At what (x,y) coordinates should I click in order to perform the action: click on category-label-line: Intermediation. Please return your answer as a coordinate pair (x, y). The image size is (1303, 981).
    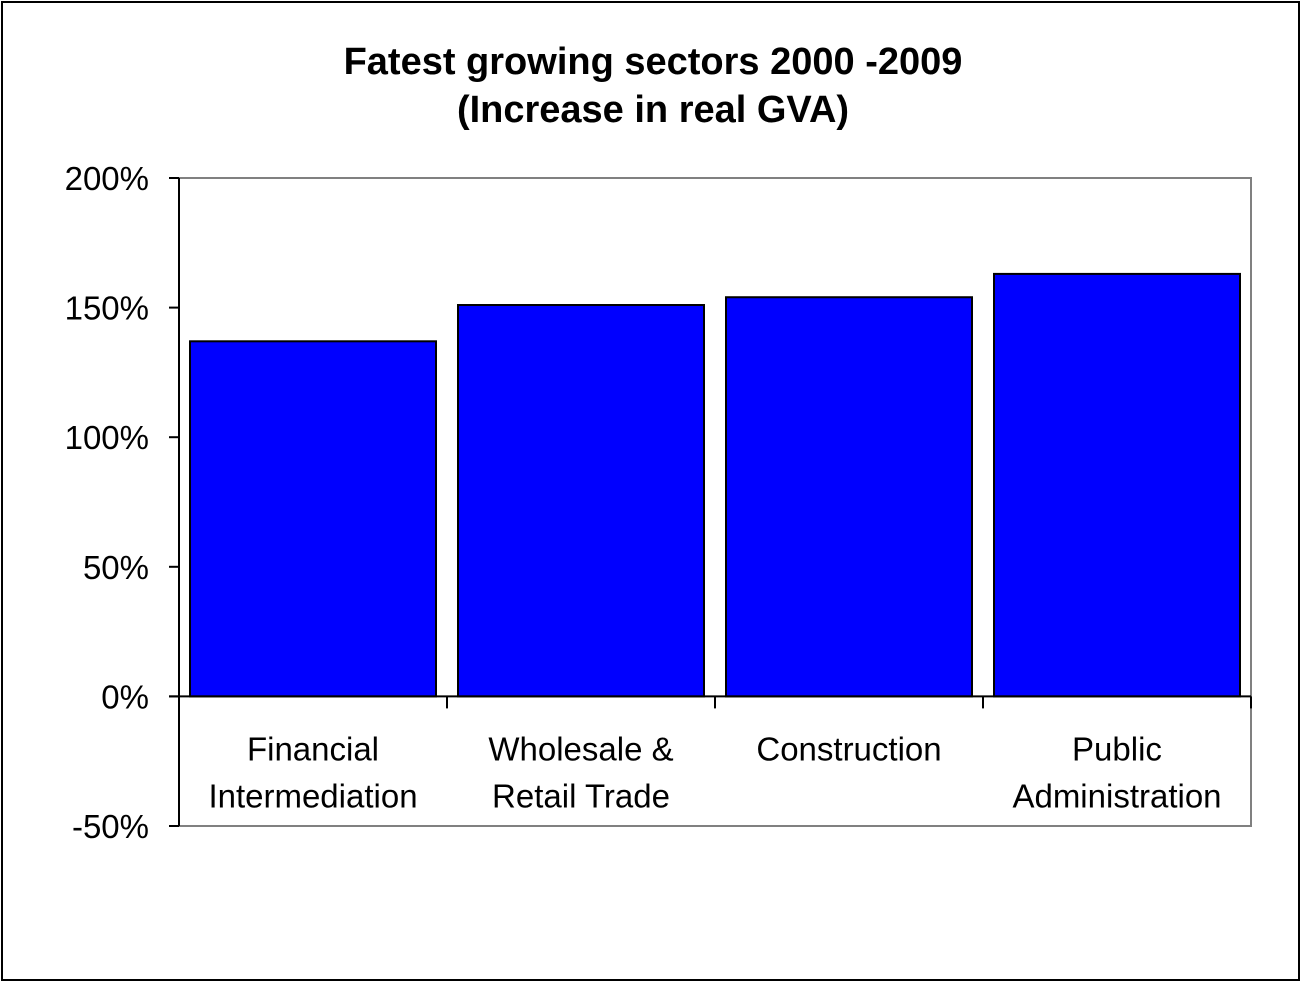
    Looking at the image, I should click on (312, 795).